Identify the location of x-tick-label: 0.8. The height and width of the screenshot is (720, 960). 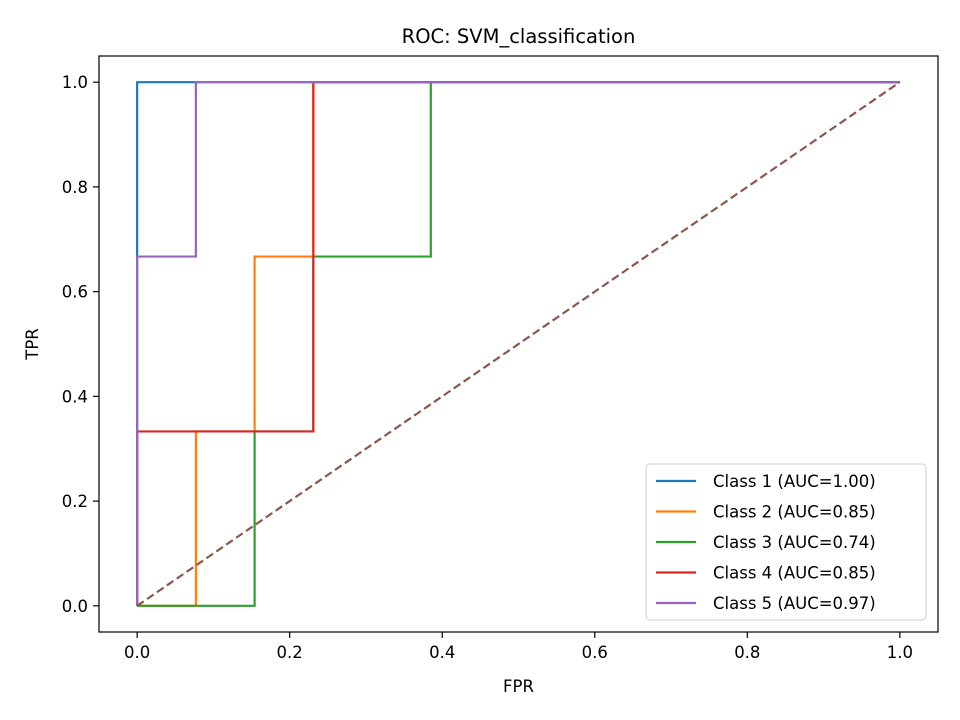
(747, 652).